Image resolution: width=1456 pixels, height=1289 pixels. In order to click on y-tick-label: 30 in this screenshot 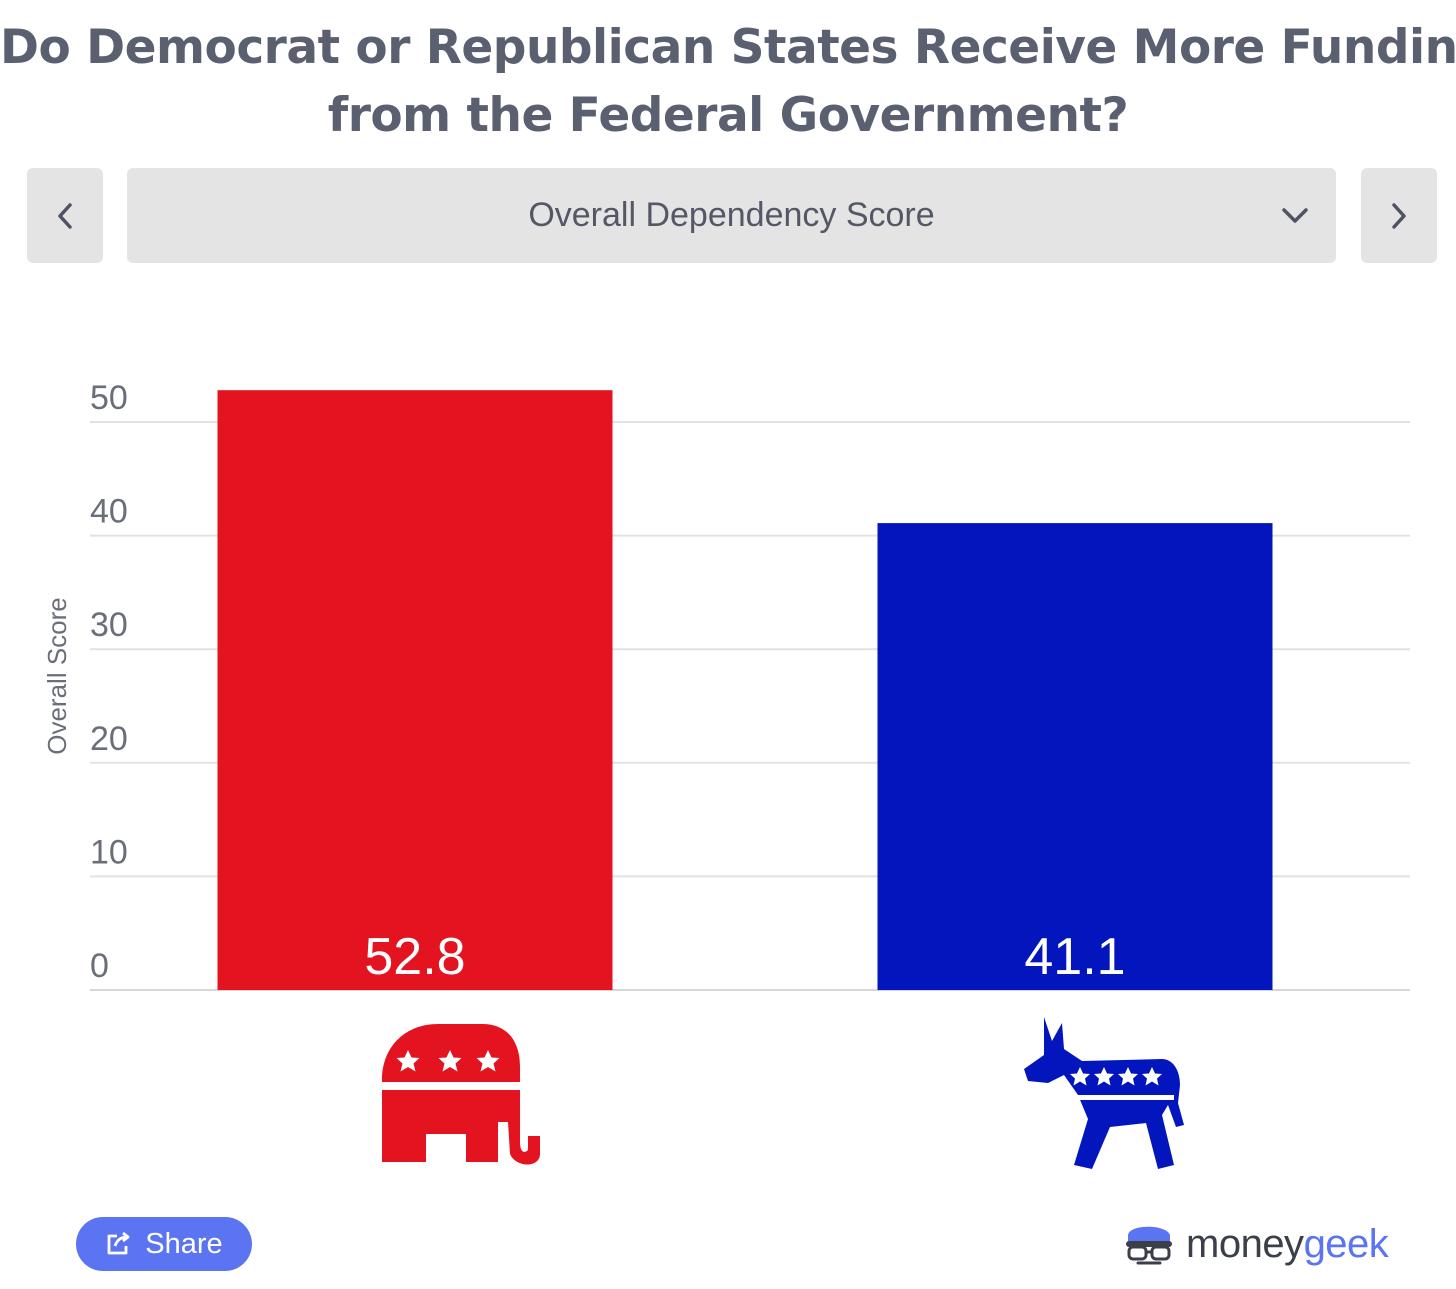, I will do `click(109, 625)`.